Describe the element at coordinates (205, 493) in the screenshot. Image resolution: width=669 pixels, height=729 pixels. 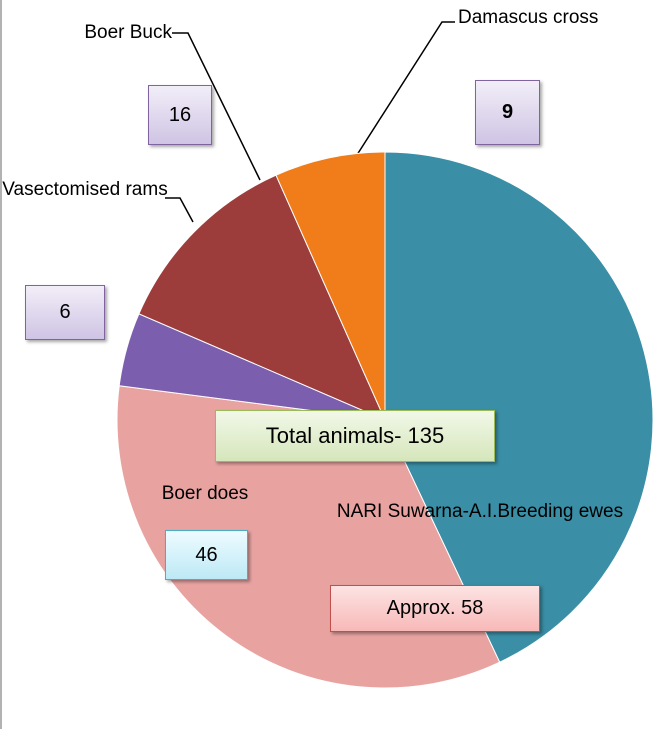
I see `slice-label: Boer does` at that location.